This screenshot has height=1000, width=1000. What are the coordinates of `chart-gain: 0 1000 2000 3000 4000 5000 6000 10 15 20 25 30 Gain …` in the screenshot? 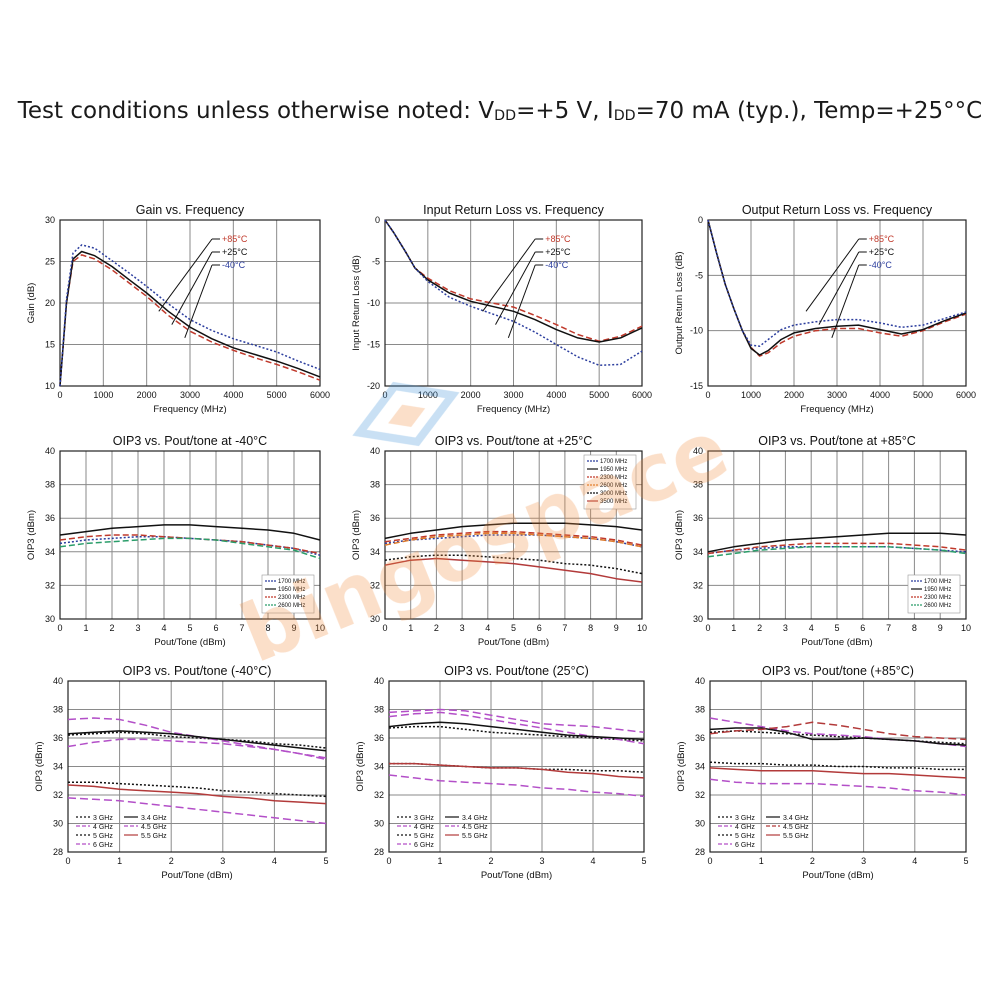 It's located at (178, 309).